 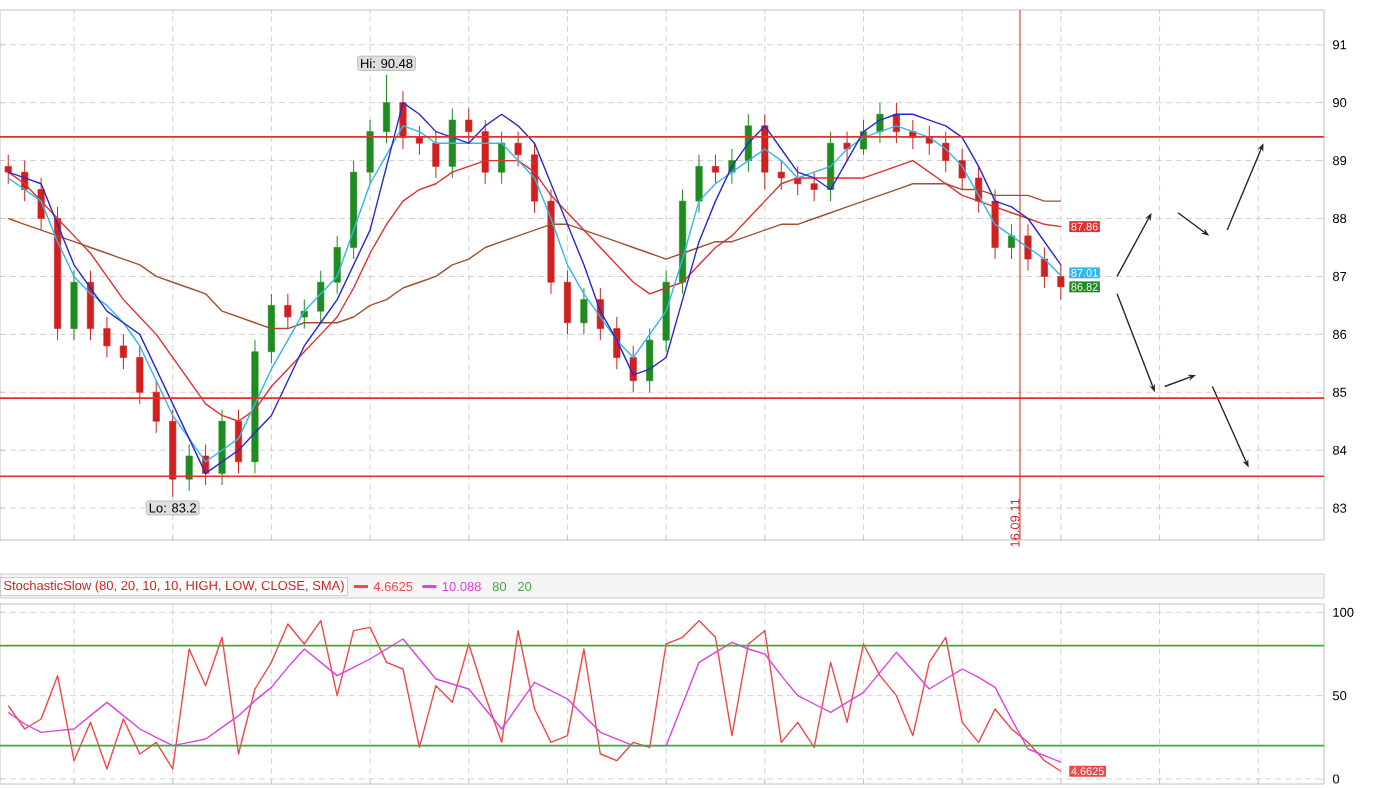 I want to click on line-series, so click(x=534, y=695).